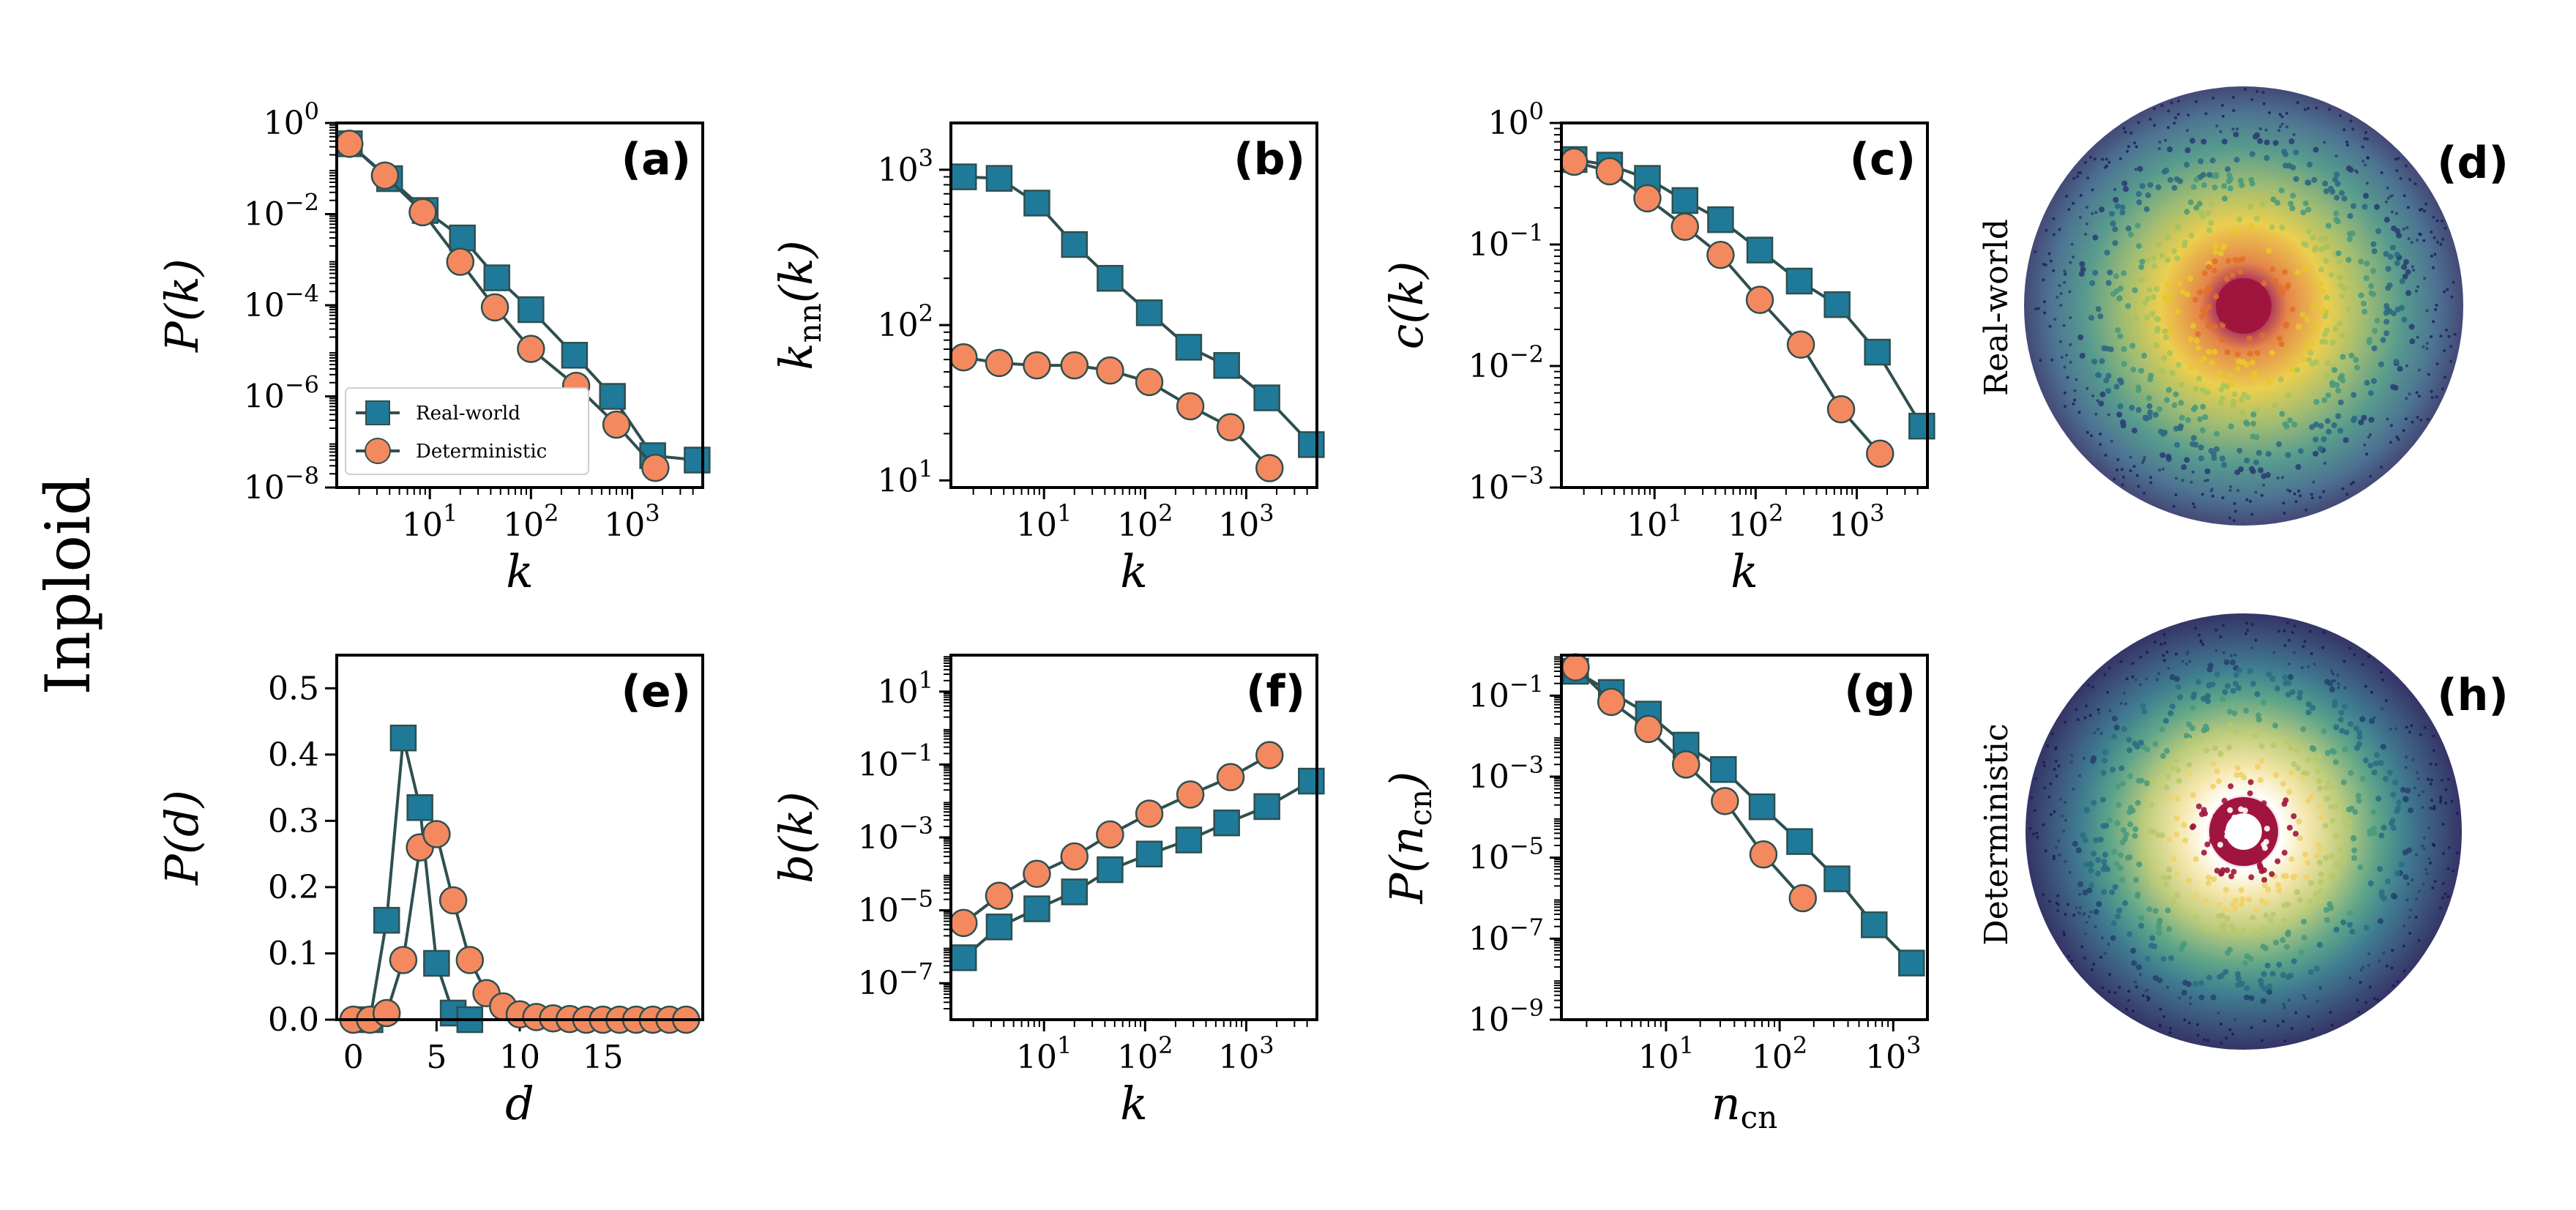 The width and height of the screenshot is (2576, 1210). I want to click on x-tick-label: 102, so click(1755, 521).